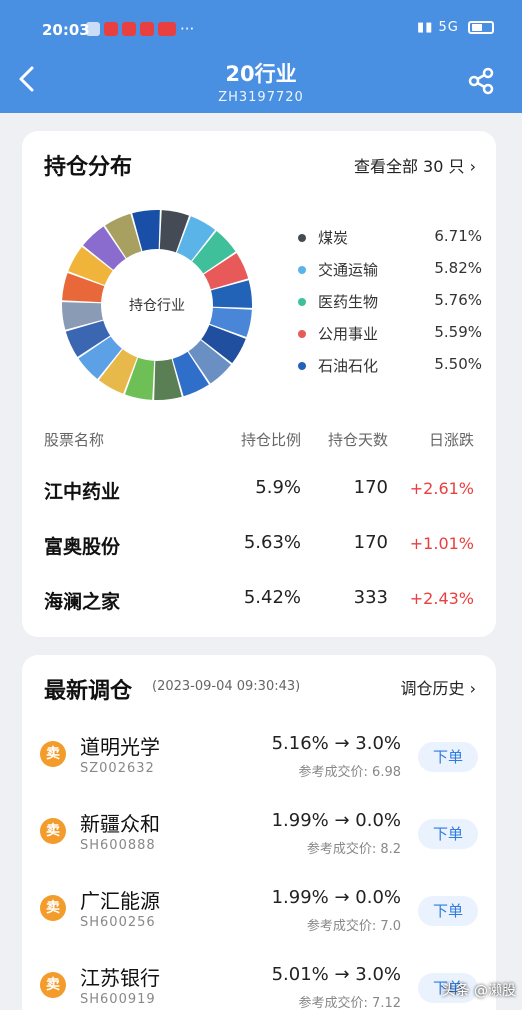 The height and width of the screenshot is (1010, 522). I want to click on trade-stock-code: SH600256, so click(118, 922).